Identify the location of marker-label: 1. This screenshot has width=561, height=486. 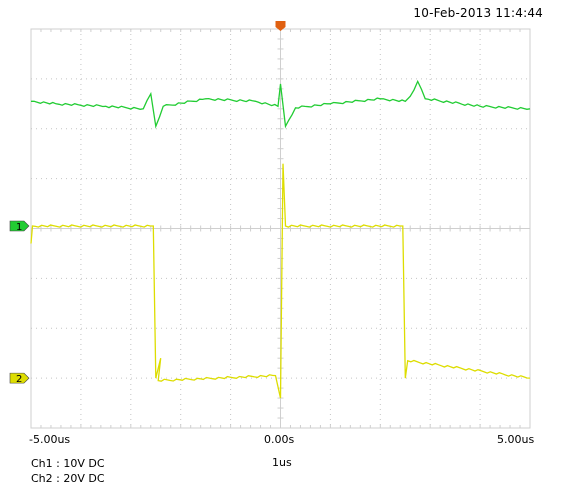
(19, 227).